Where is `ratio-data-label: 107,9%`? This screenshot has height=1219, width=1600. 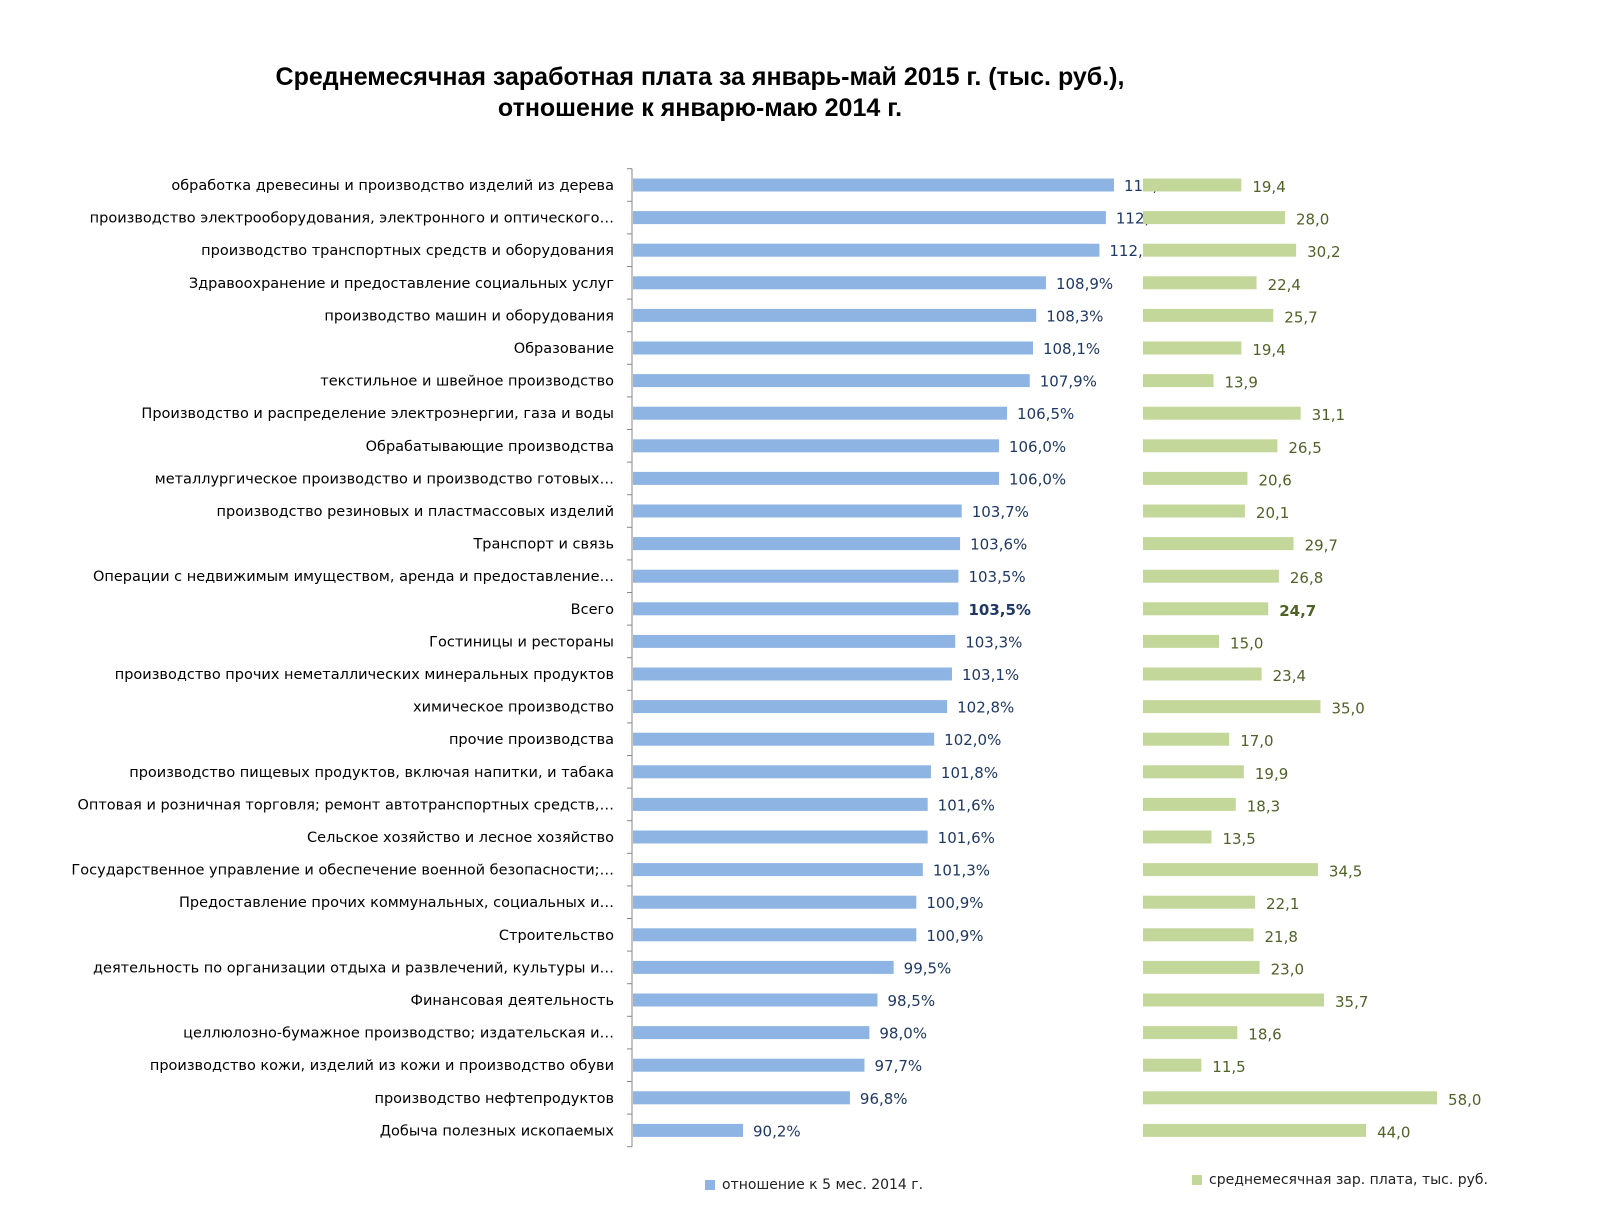
ratio-data-label: 107,9% is located at coordinates (1068, 382).